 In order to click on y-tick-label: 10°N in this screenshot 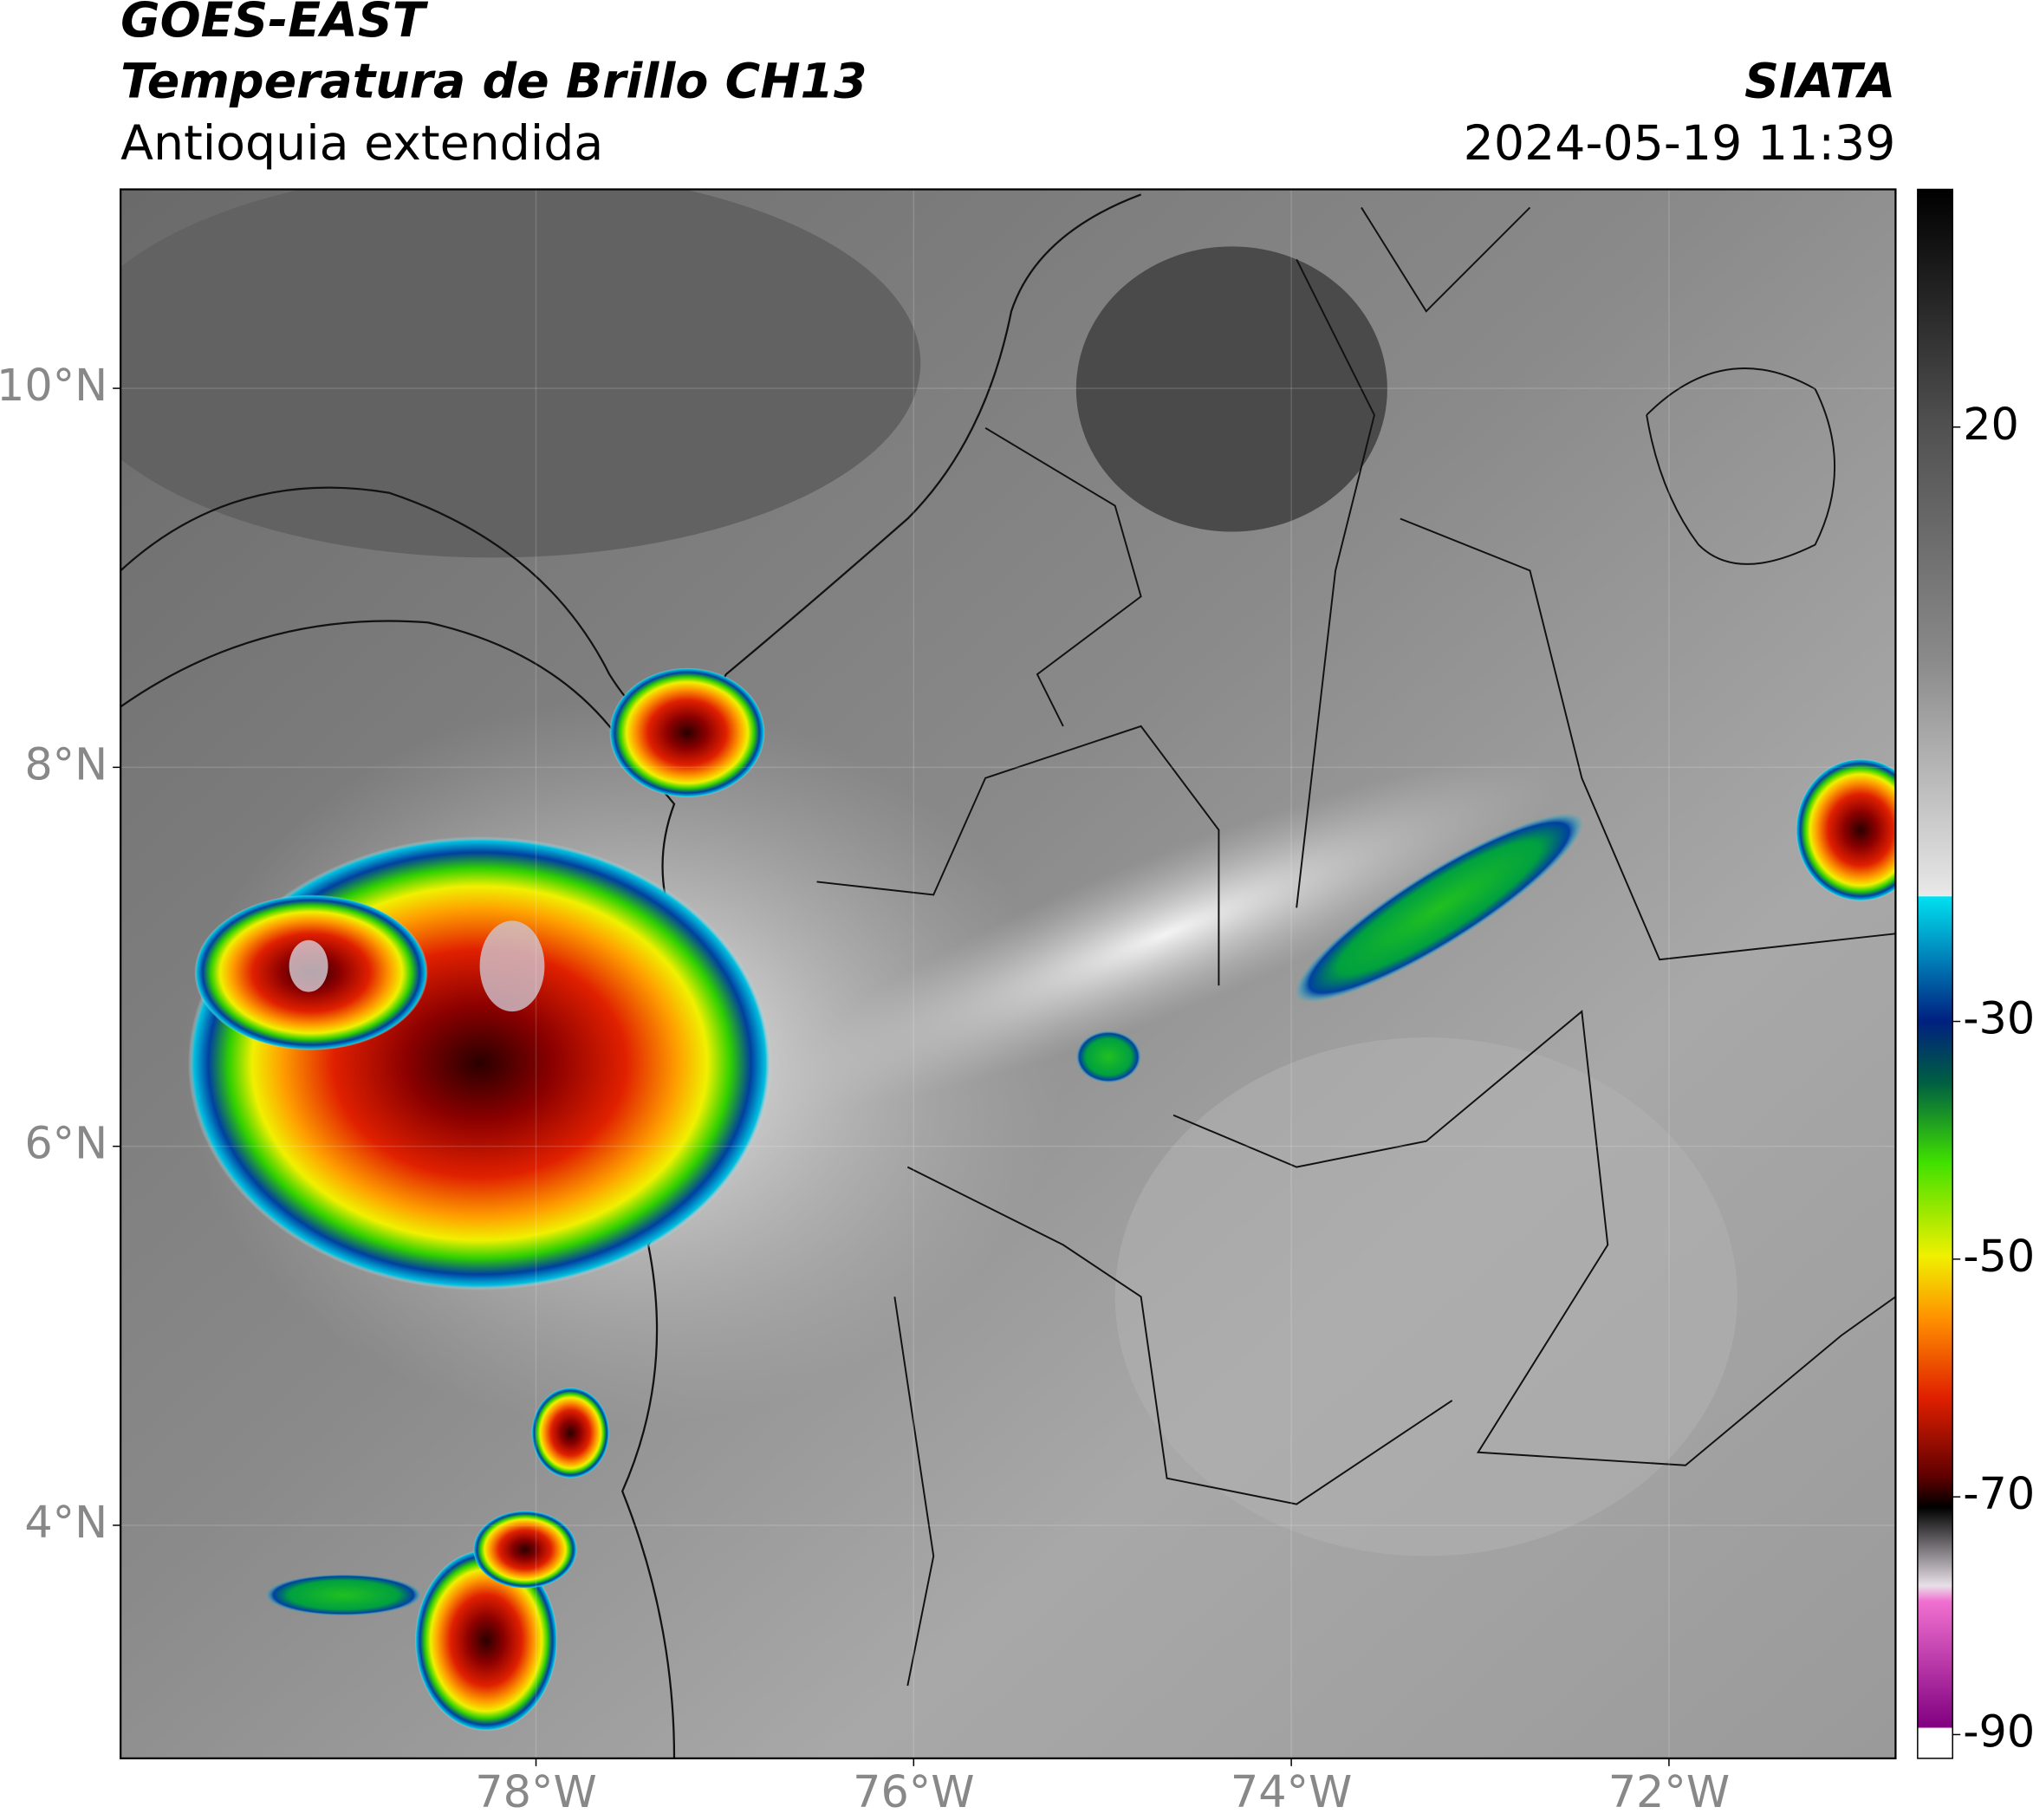, I will do `click(53, 385)`.